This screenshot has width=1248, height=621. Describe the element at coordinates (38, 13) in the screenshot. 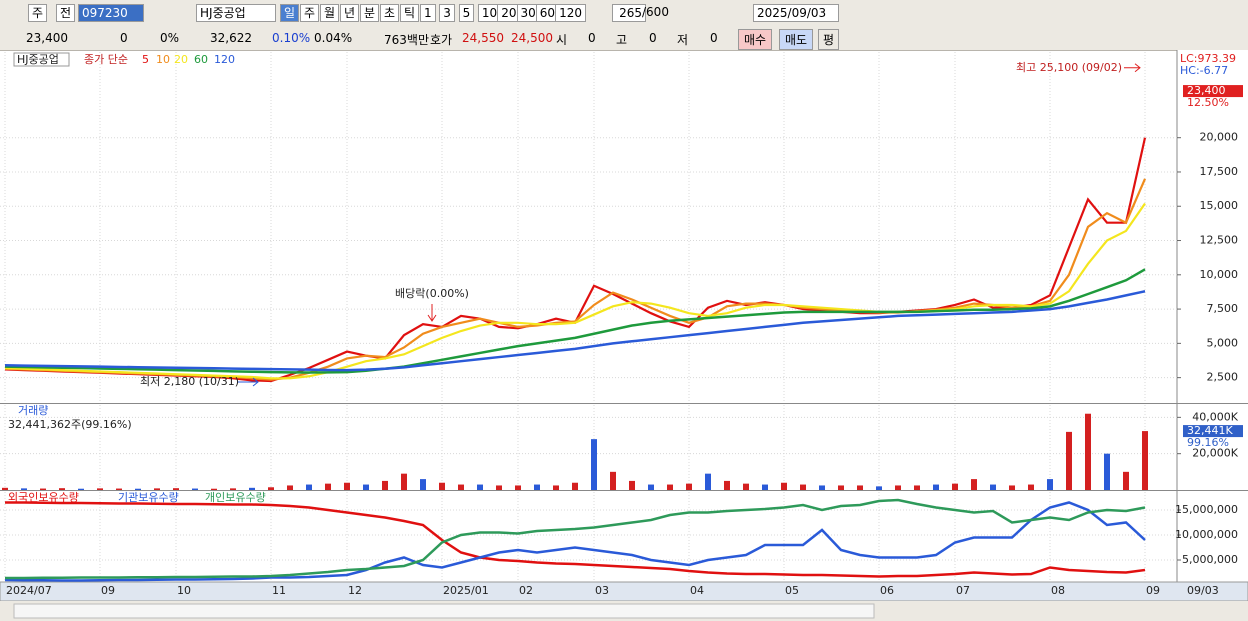

I see `market: 주` at that location.